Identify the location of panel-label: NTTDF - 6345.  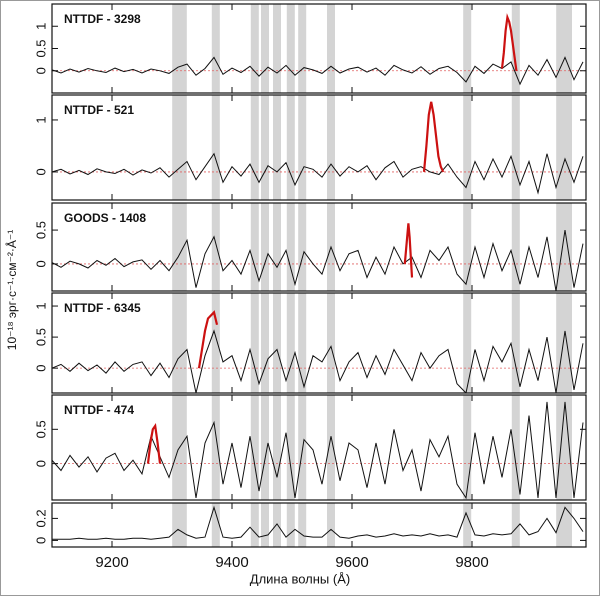
(102, 308).